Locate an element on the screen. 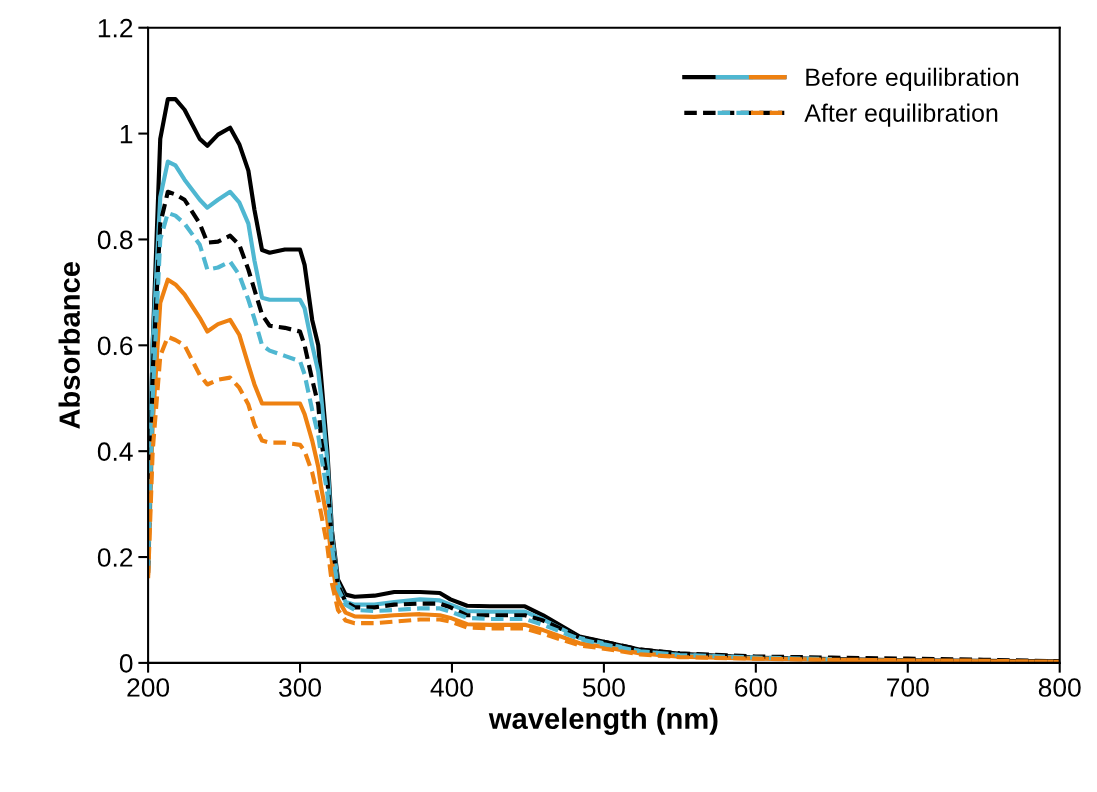 Image resolution: width=1097 pixels, height=792 pixels. y-axis-title: Absorbance is located at coordinates (69, 345).